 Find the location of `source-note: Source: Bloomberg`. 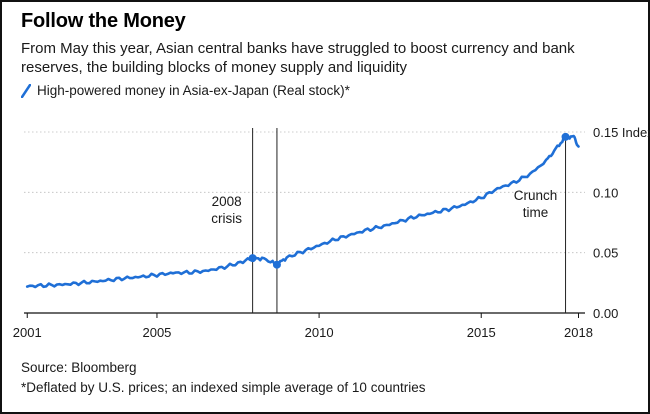

source-note: Source: Bloomberg is located at coordinates (79, 367).